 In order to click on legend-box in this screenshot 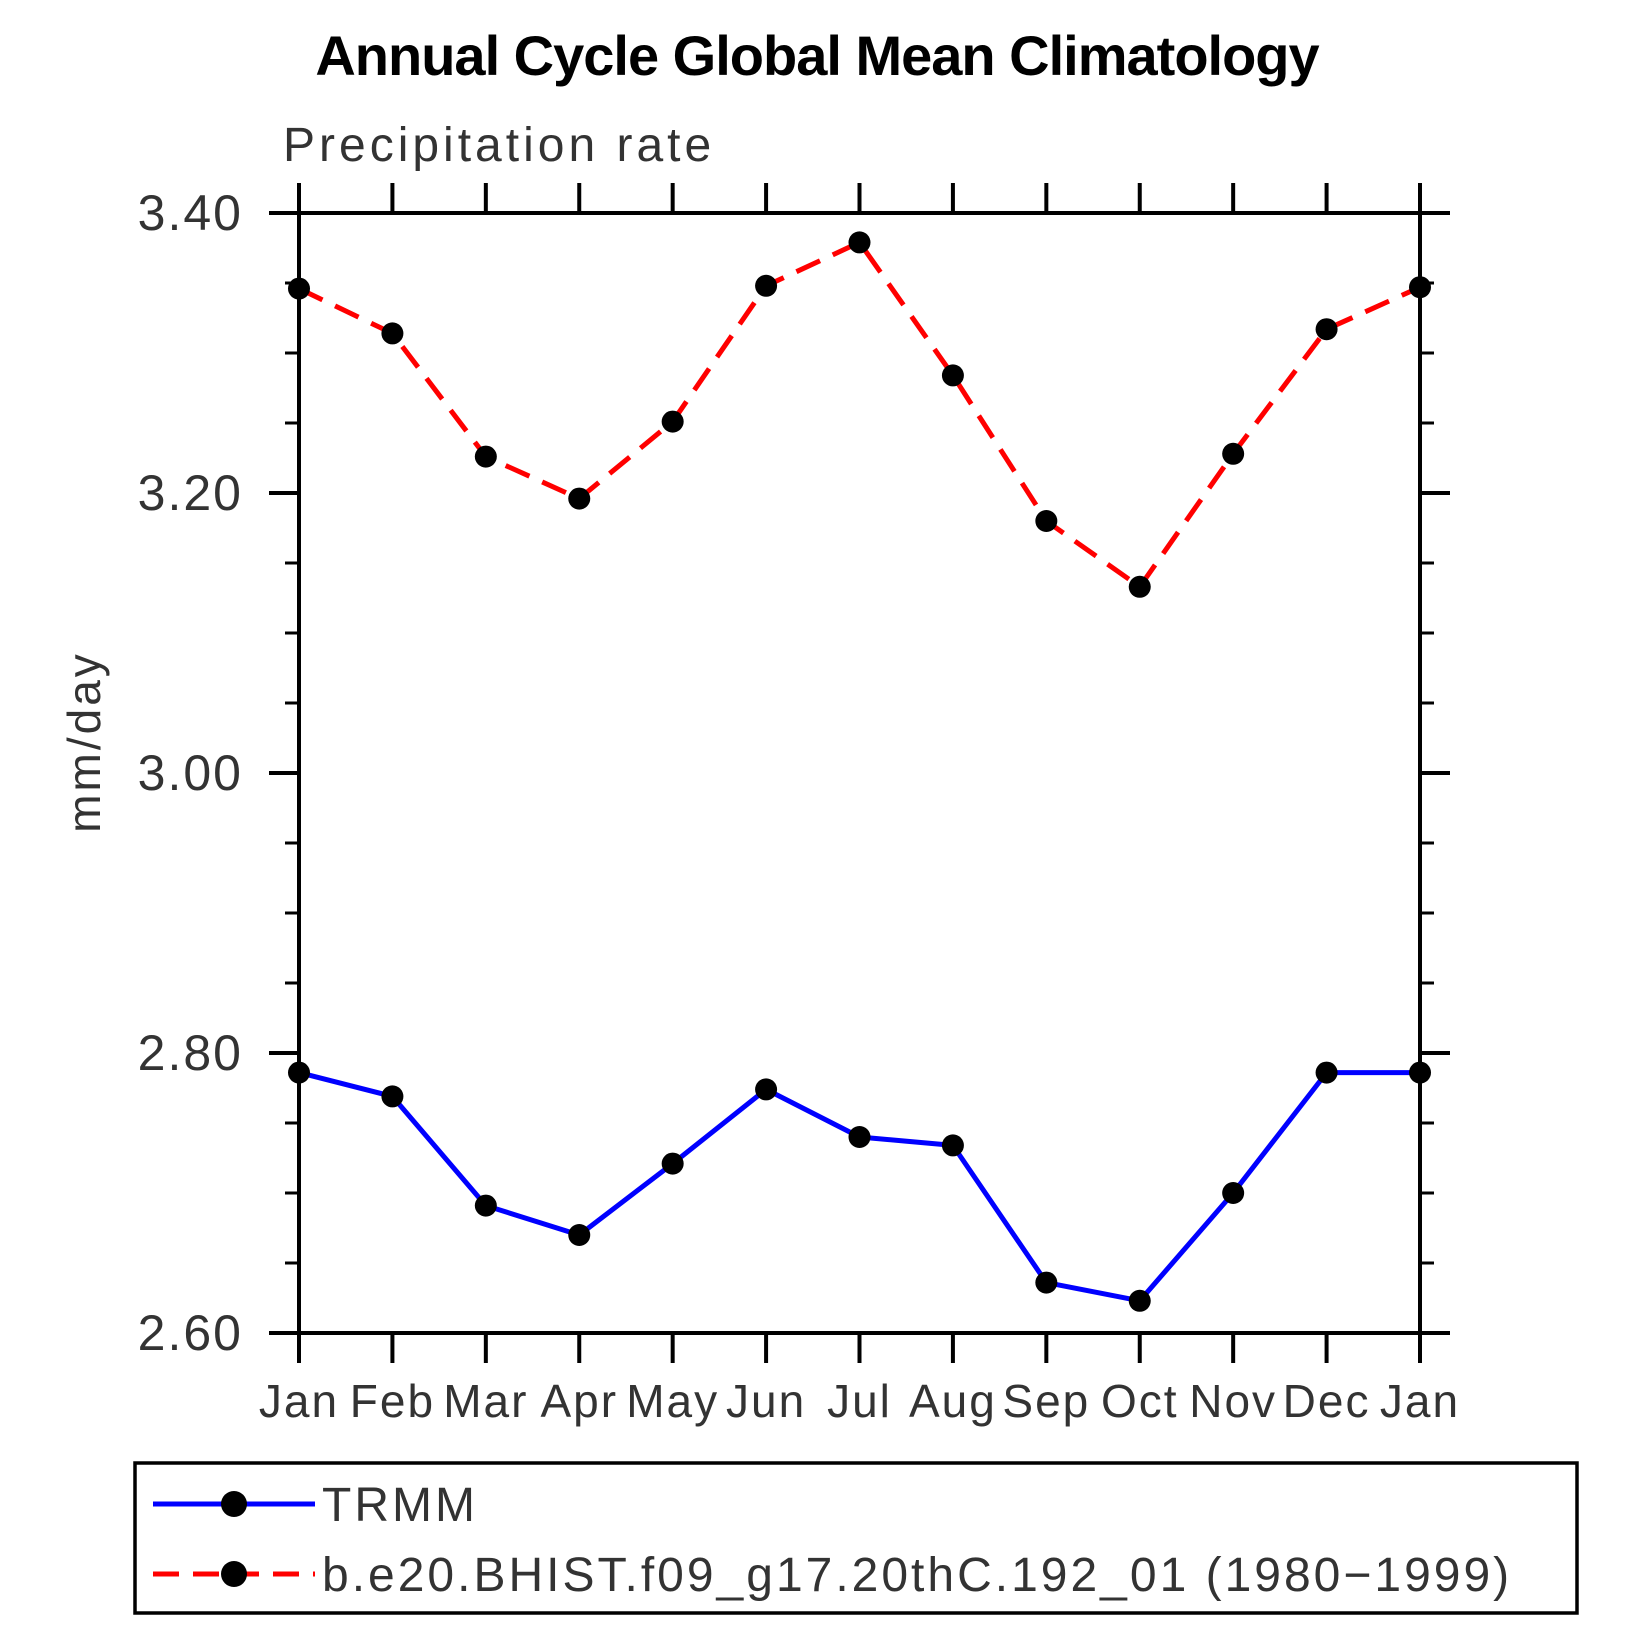, I will do `click(856, 1538)`.